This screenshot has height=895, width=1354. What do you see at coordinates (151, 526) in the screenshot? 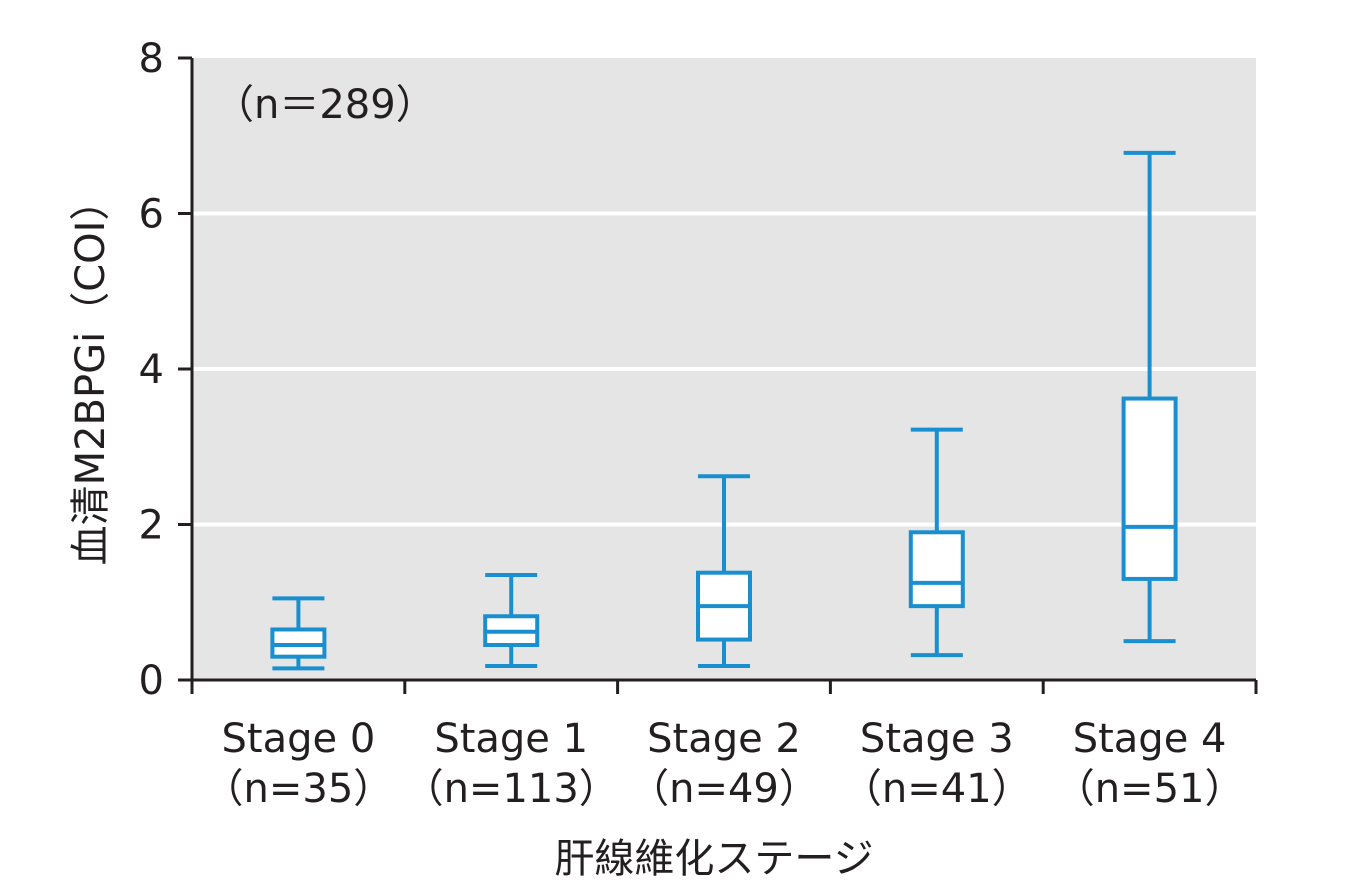
I see `y-tick-label: 2` at bounding box center [151, 526].